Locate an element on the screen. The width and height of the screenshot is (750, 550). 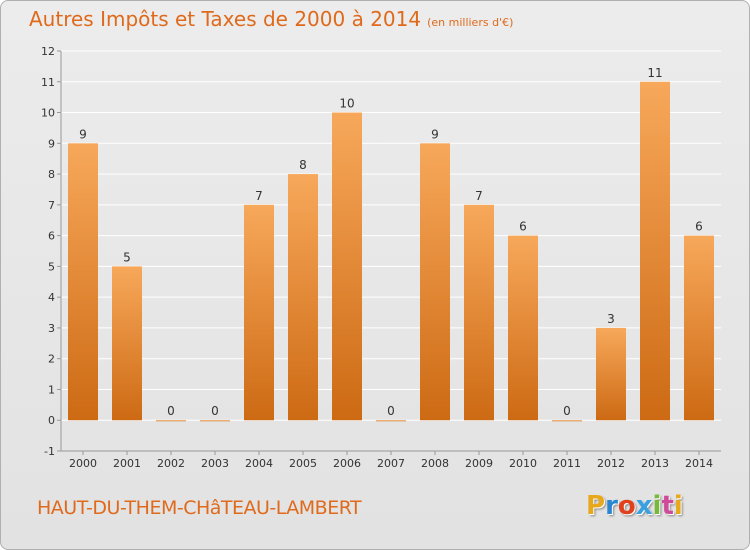
bar-2002 is located at coordinates (171, 421).